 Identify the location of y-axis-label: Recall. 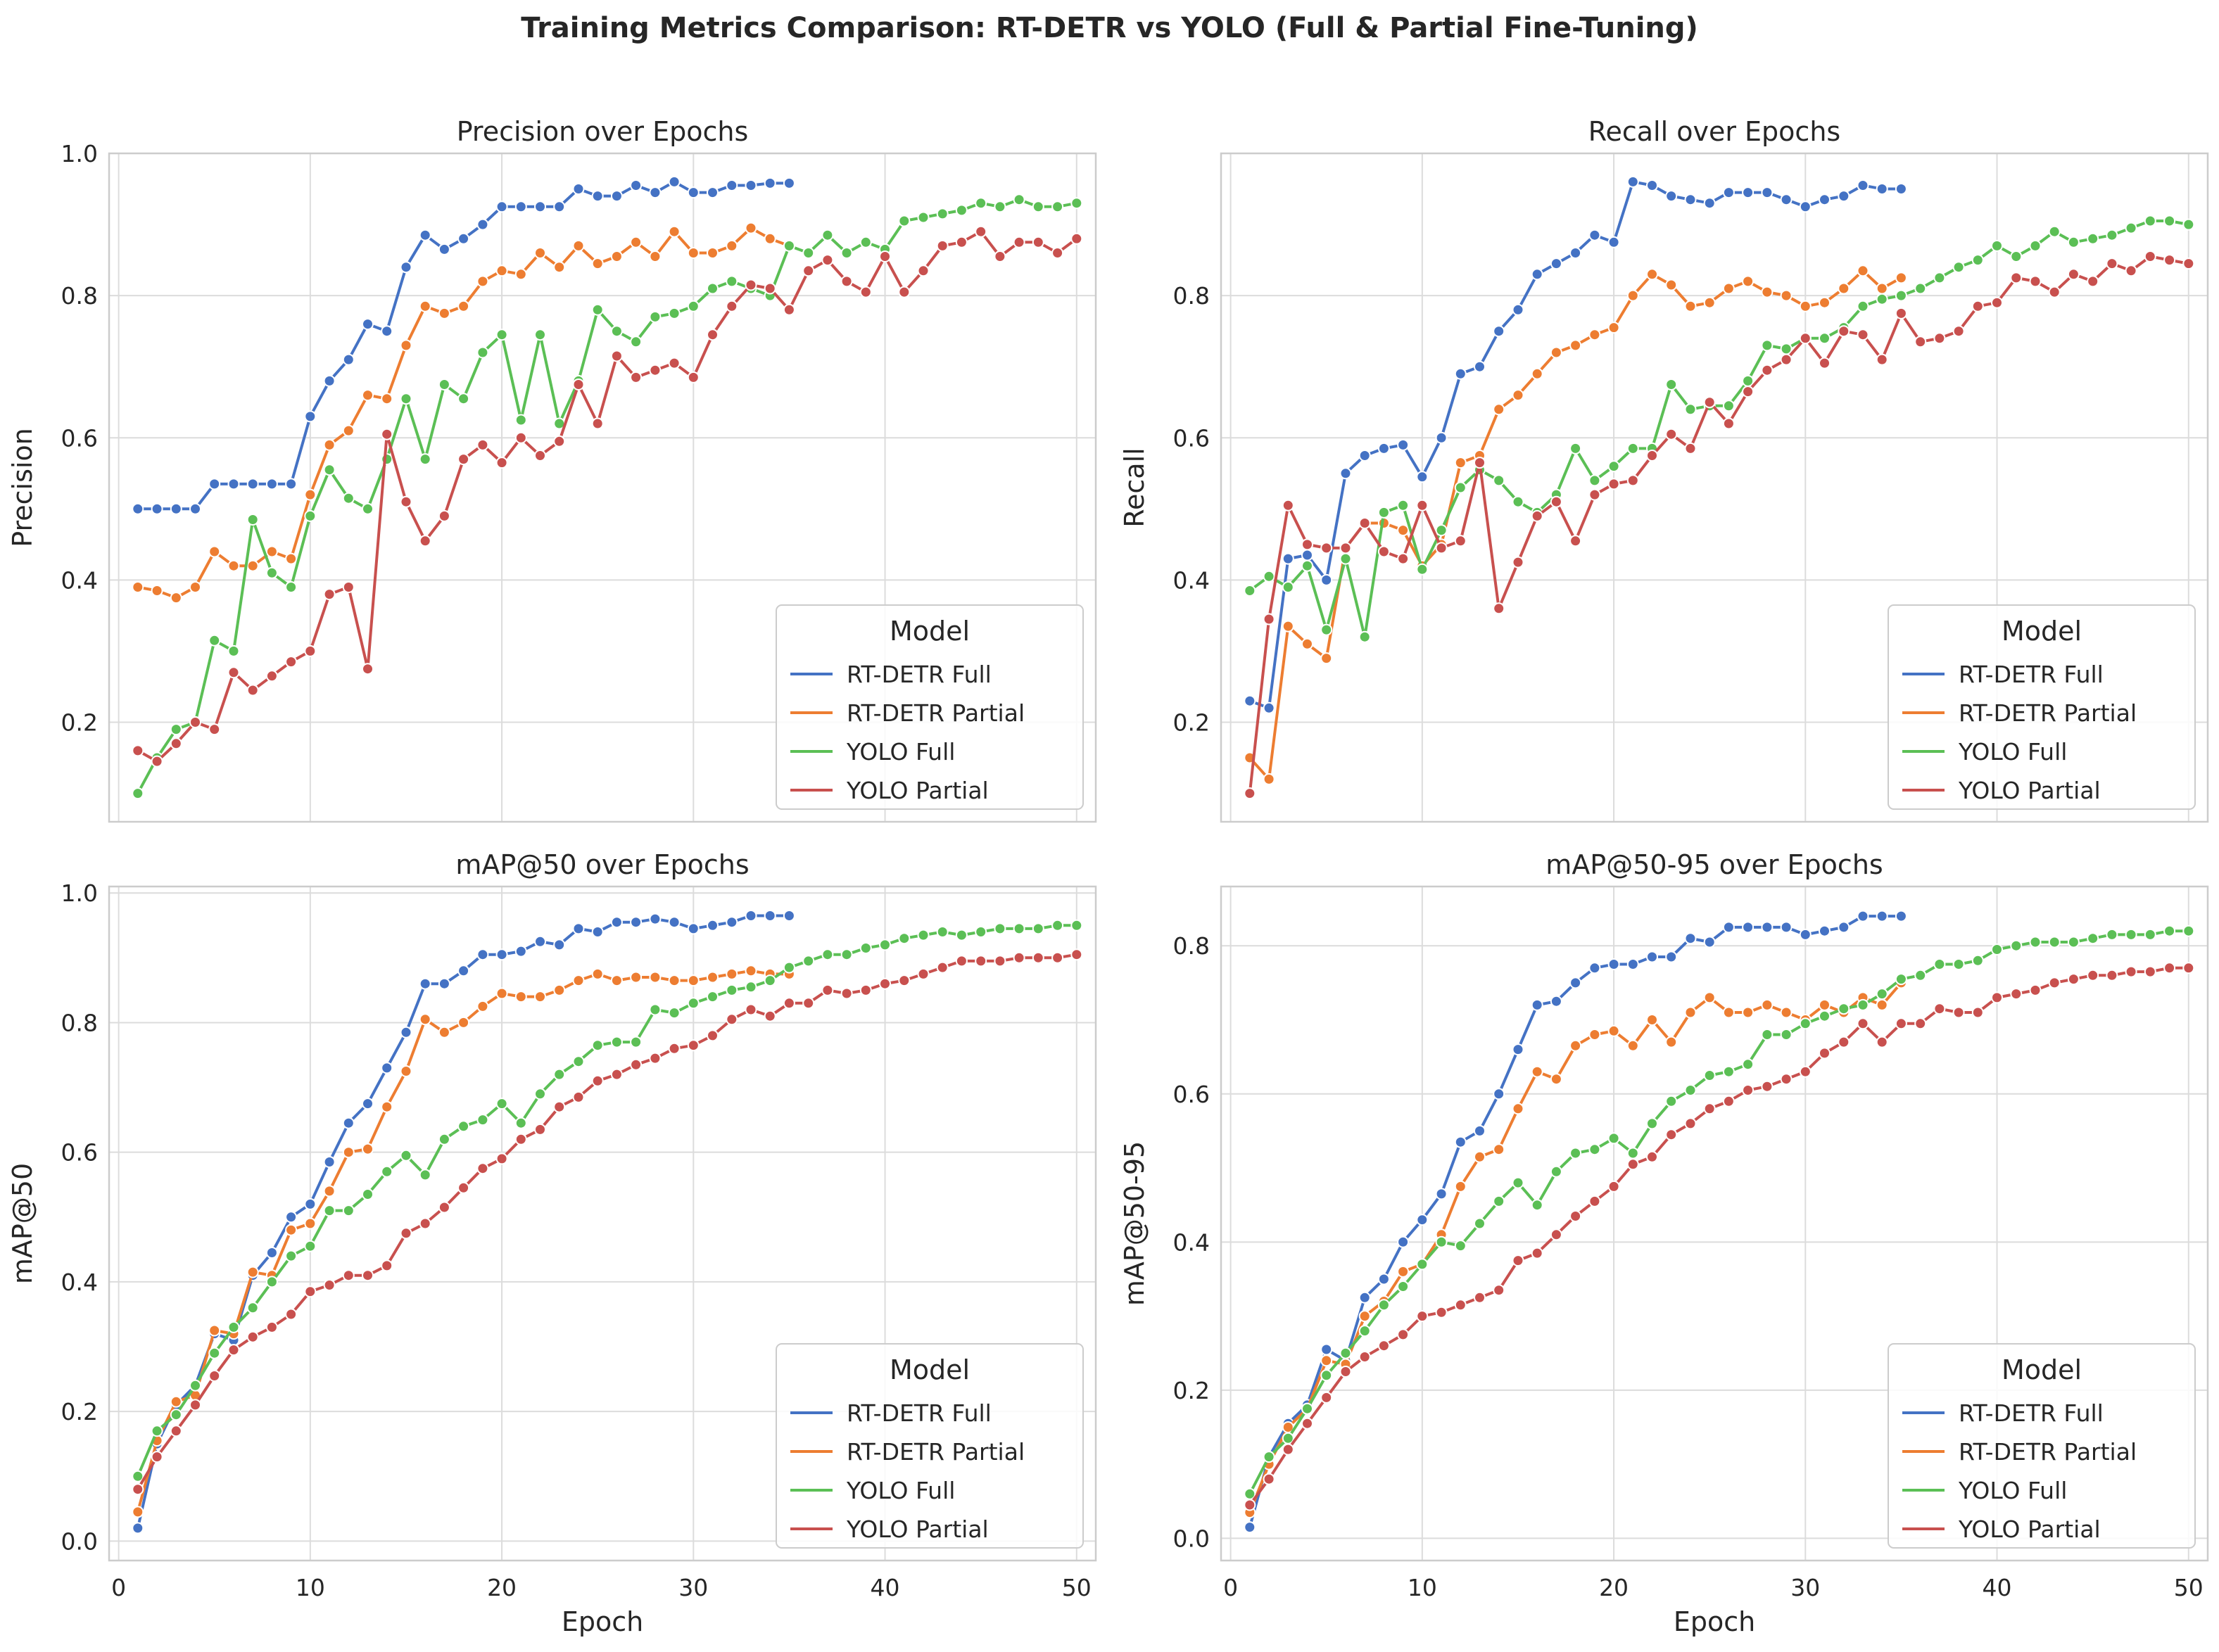
(1134, 487).